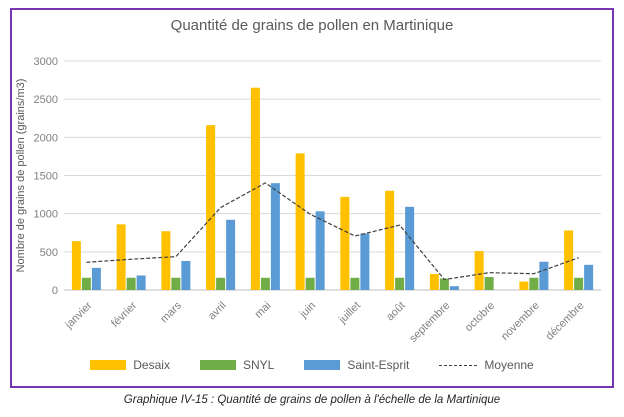 The image size is (624, 417). What do you see at coordinates (171, 312) in the screenshot?
I see `x-category-label: mars` at bounding box center [171, 312].